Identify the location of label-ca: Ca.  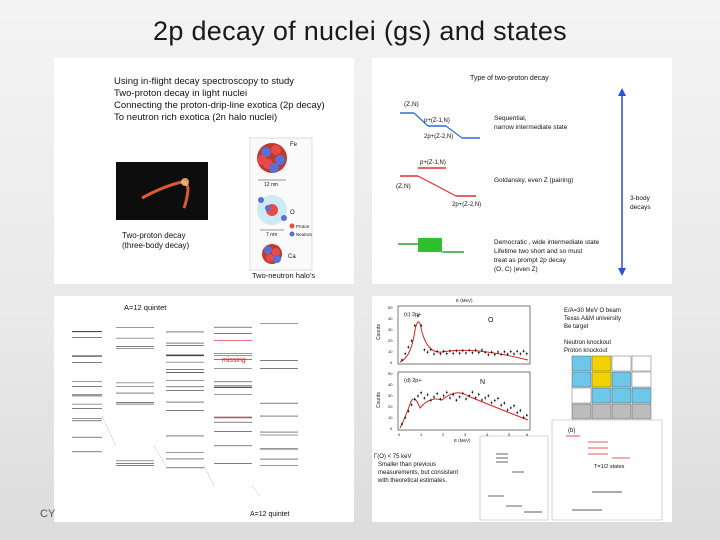
(292, 257).